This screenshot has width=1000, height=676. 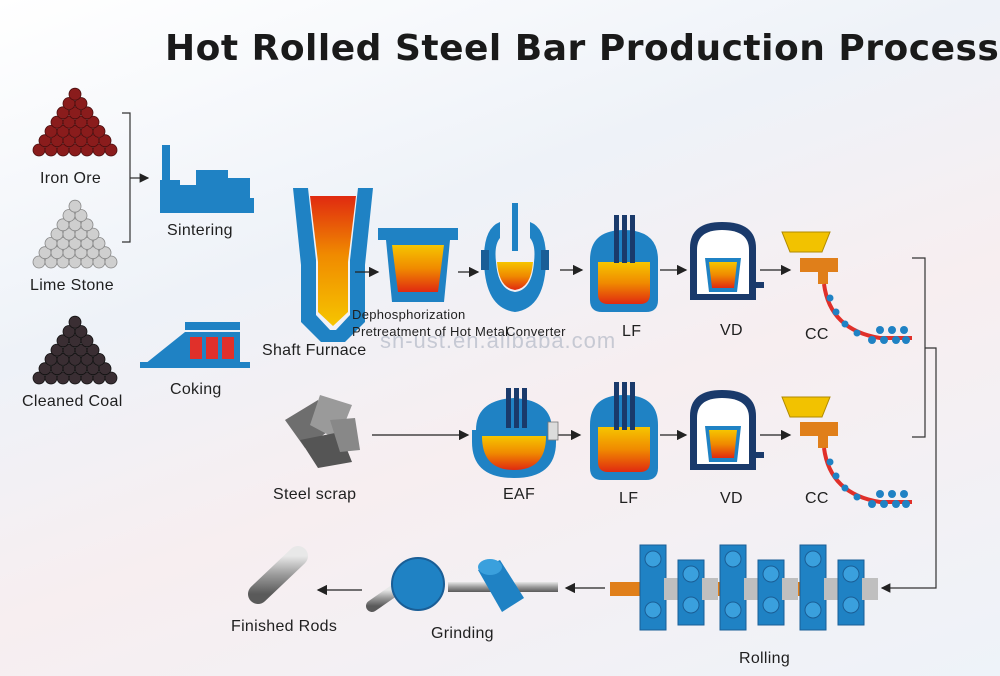 What do you see at coordinates (846, 287) in the screenshot?
I see `cc-caster-icon` at bounding box center [846, 287].